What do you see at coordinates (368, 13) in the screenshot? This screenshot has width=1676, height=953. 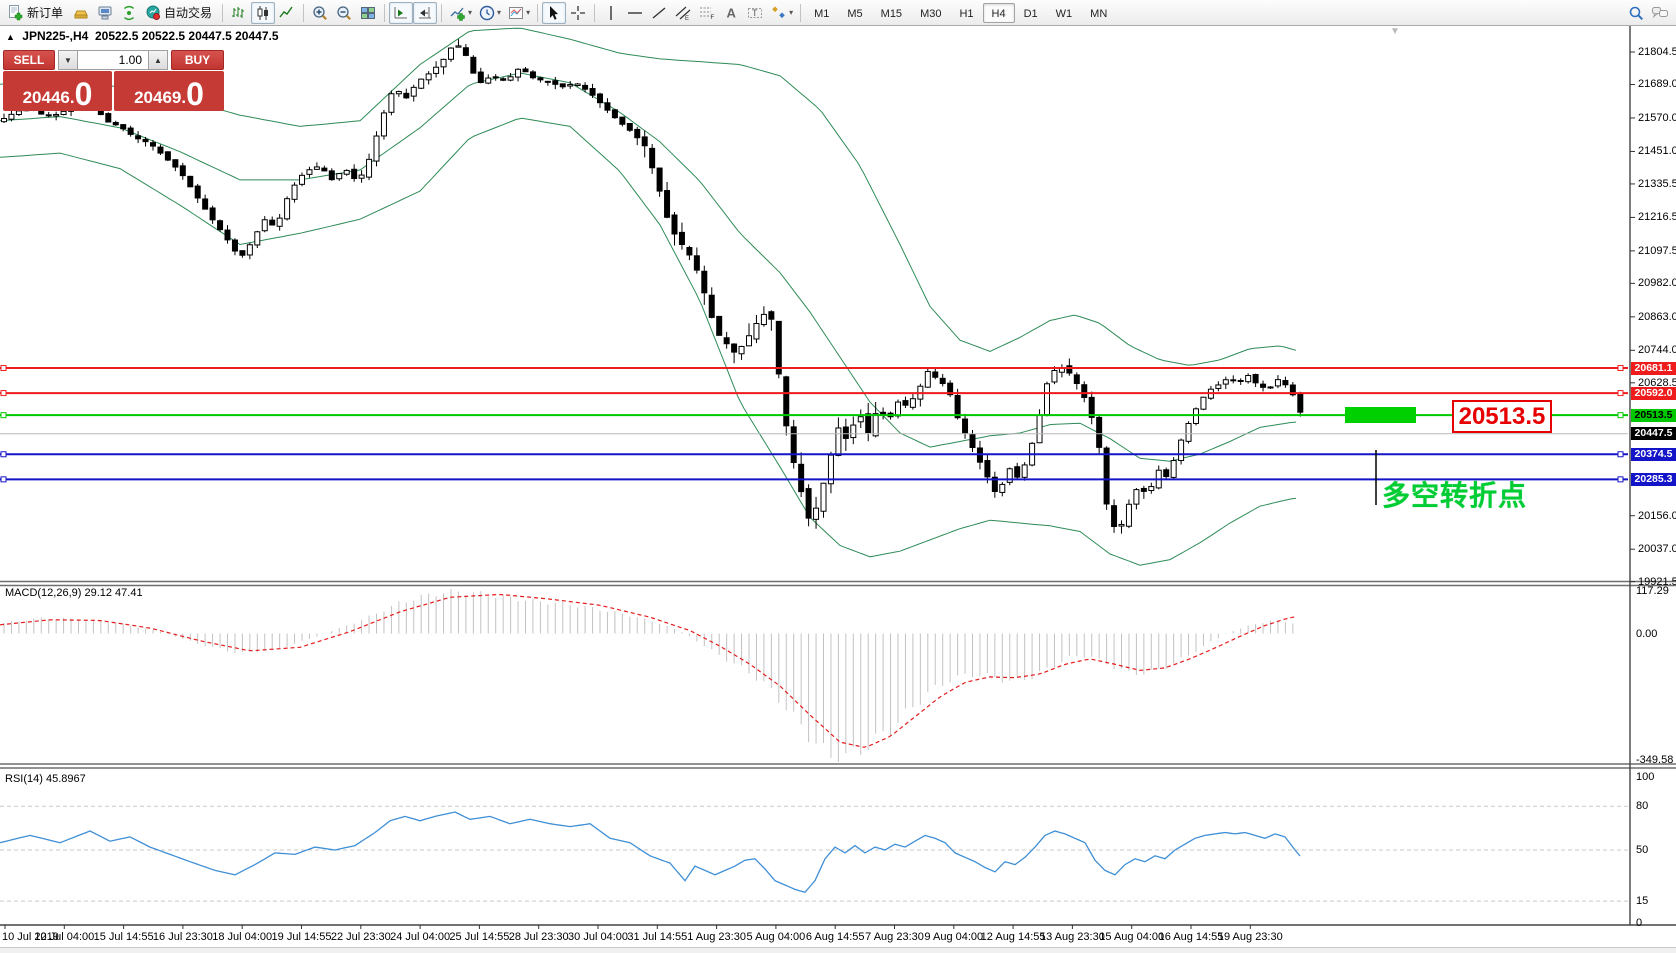 I see `tile-windows-button` at bounding box center [368, 13].